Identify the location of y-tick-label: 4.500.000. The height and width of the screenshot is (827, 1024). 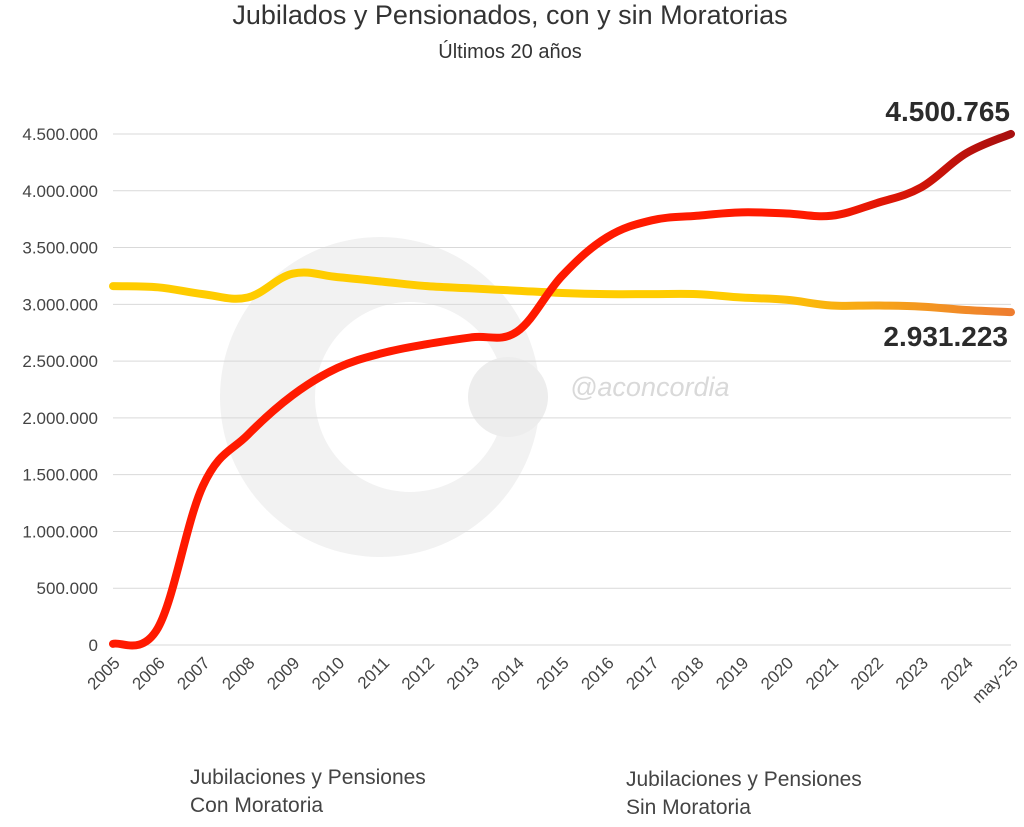
(60, 134).